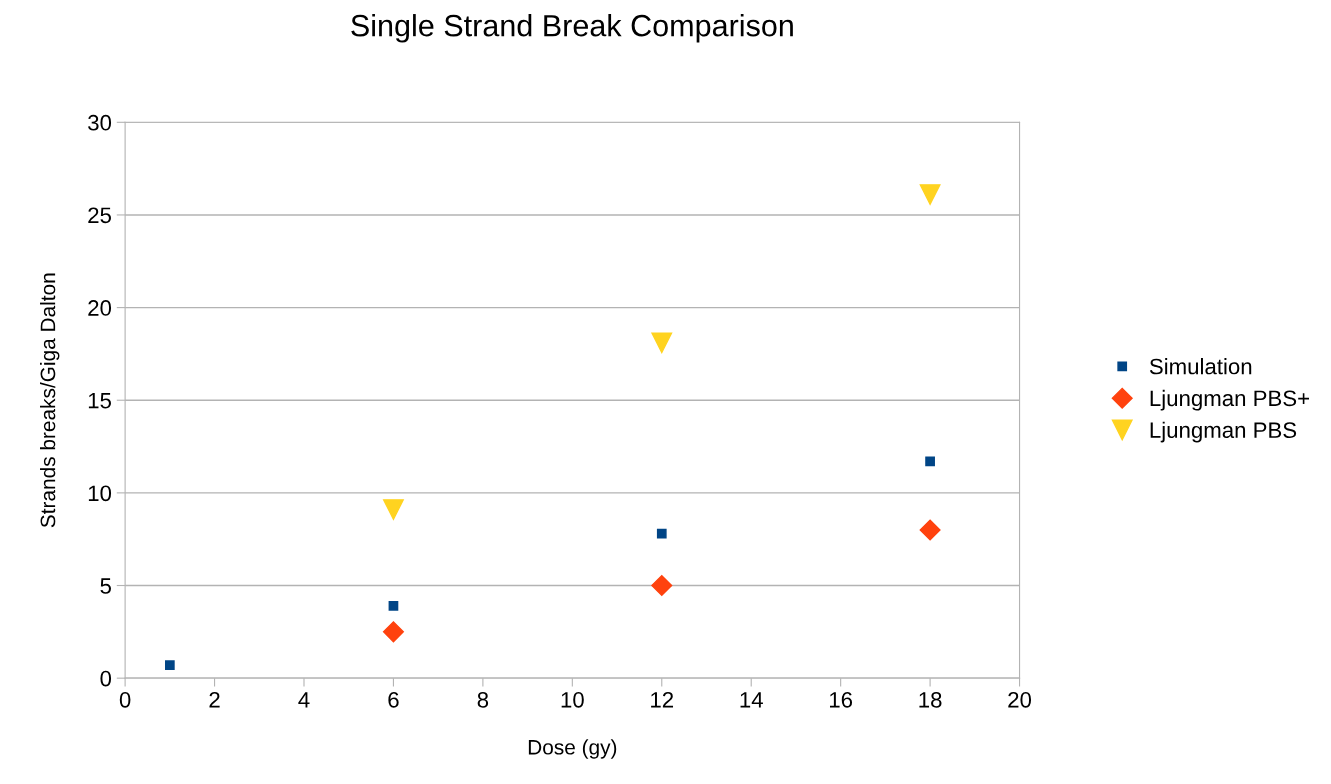  I want to click on y-tick-label: 15, so click(99, 401).